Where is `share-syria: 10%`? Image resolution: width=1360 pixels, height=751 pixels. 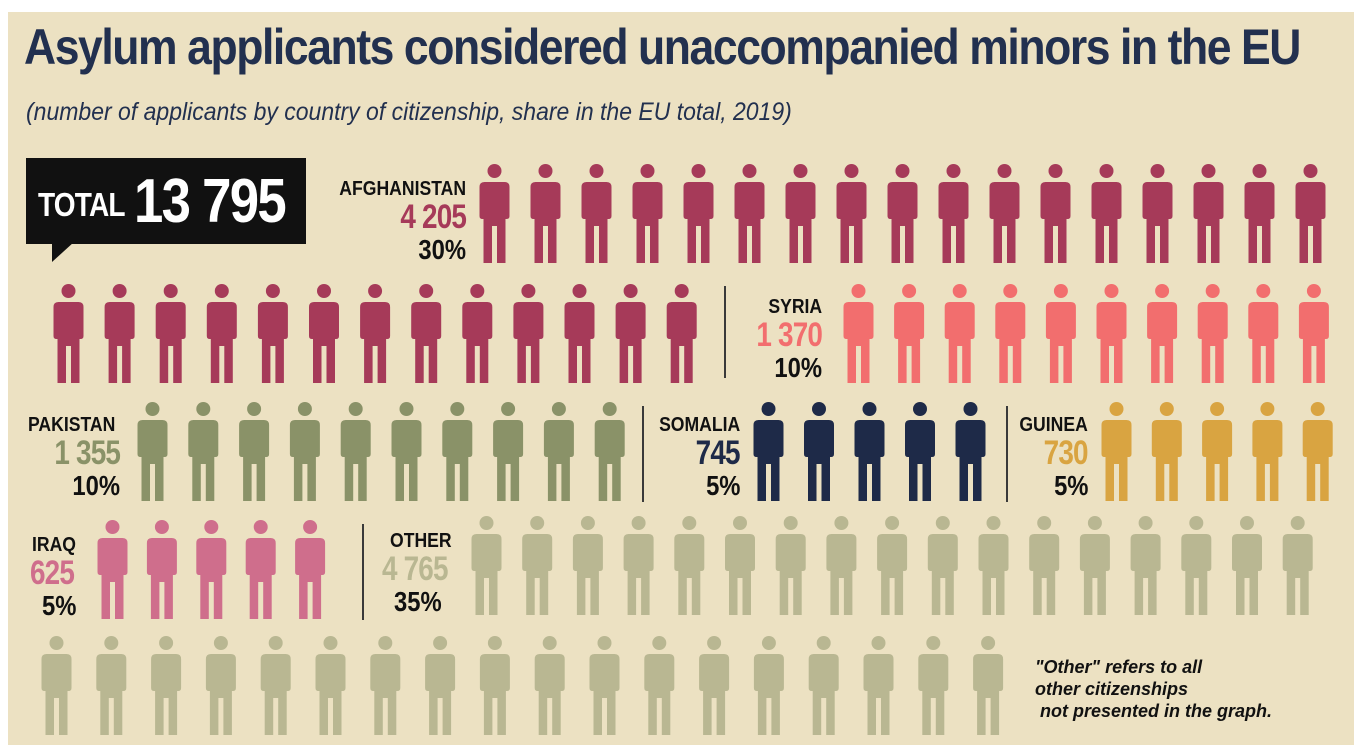
share-syria: 10% is located at coordinates (798, 367).